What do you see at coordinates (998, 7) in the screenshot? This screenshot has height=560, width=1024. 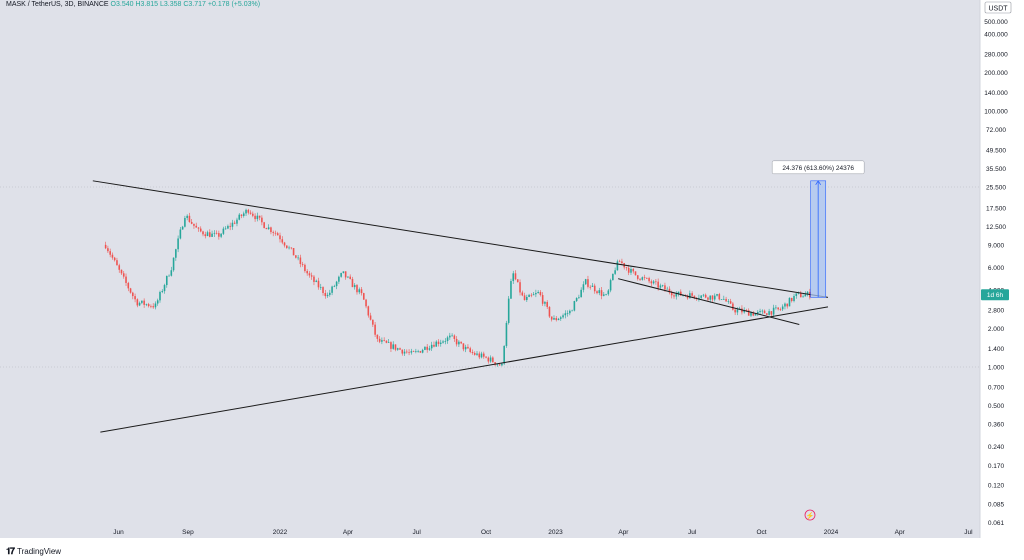 I see `currency-label-box: USDT` at bounding box center [998, 7].